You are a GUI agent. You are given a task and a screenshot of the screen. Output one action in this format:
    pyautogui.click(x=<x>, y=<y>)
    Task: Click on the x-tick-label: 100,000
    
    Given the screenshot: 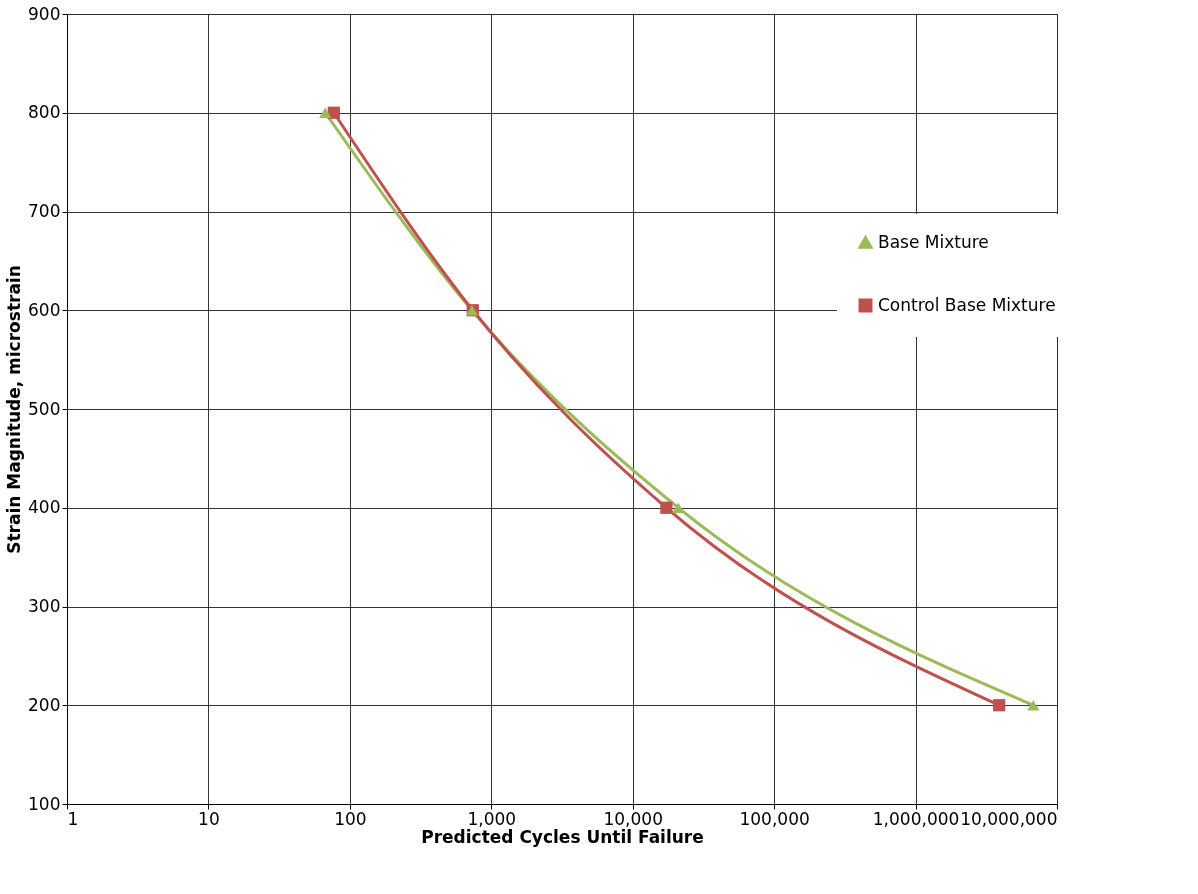 What is the action you would take?
    pyautogui.click(x=774, y=818)
    